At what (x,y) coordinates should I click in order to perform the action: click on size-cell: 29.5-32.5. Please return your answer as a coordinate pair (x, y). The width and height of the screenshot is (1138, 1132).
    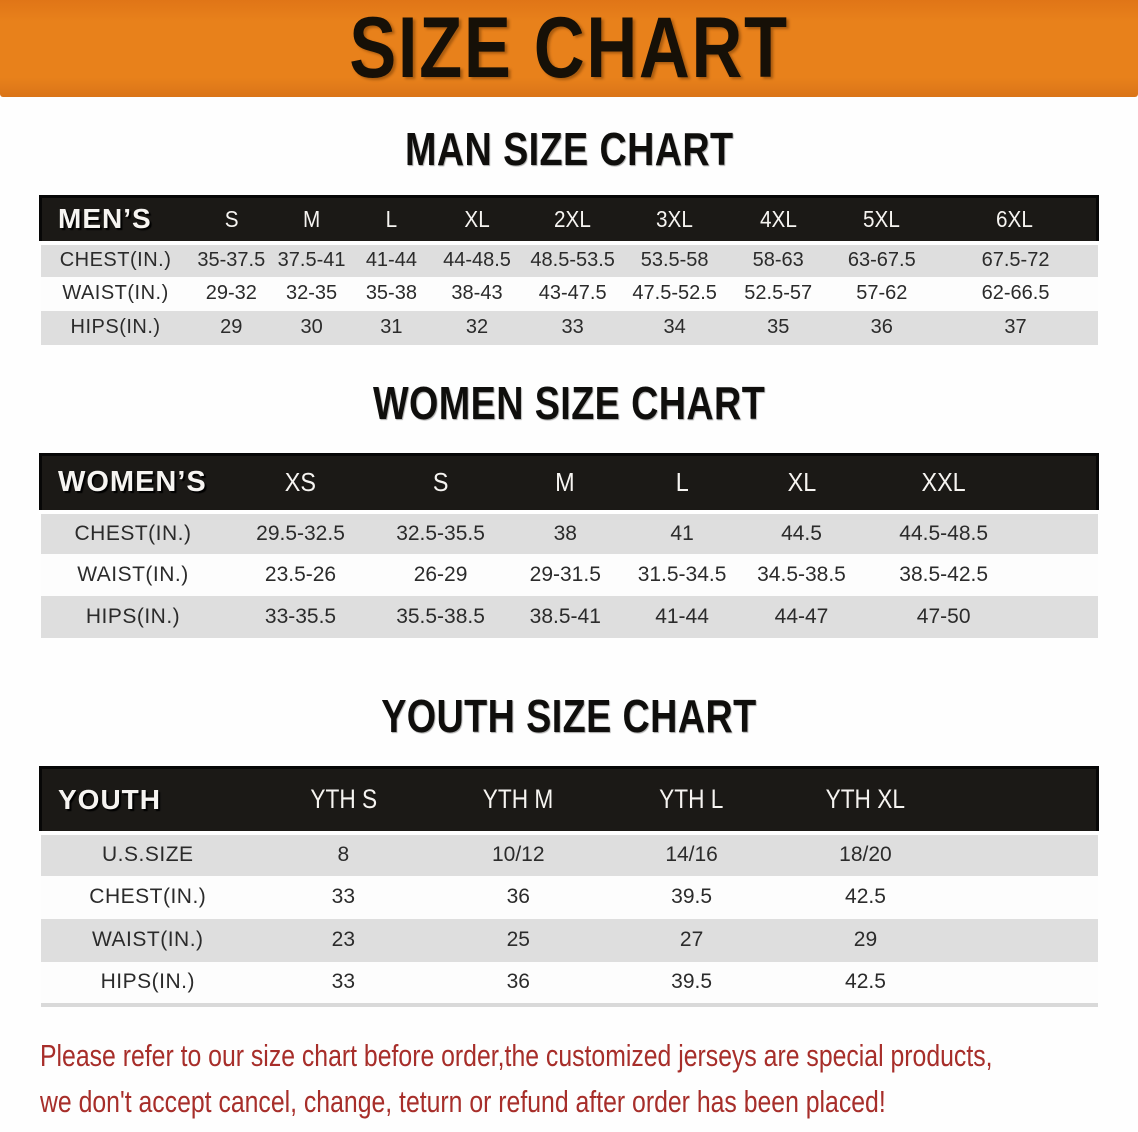
    Looking at the image, I should click on (300, 532).